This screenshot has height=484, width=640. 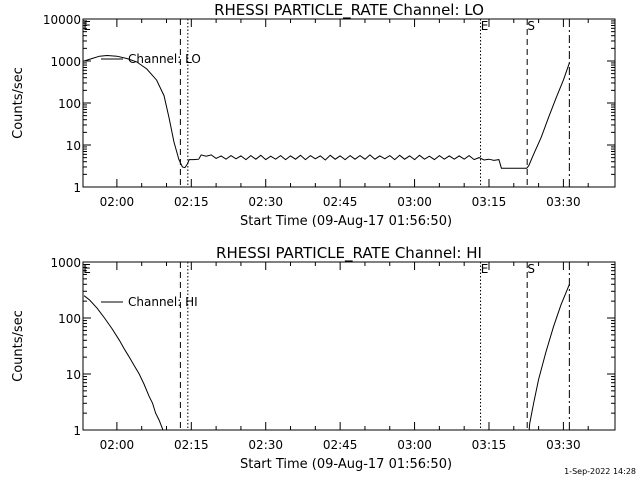 What do you see at coordinates (62, 20) in the screenshot?
I see `y-tick-label: 10000` at bounding box center [62, 20].